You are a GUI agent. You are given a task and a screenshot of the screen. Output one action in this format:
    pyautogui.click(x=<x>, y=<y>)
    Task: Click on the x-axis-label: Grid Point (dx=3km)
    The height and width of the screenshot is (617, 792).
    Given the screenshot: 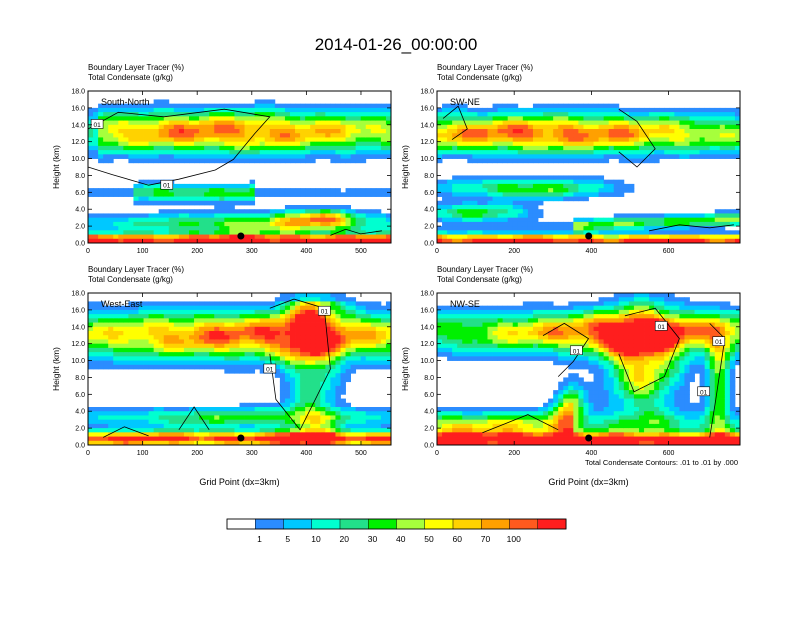 What is the action you would take?
    pyautogui.click(x=239, y=482)
    